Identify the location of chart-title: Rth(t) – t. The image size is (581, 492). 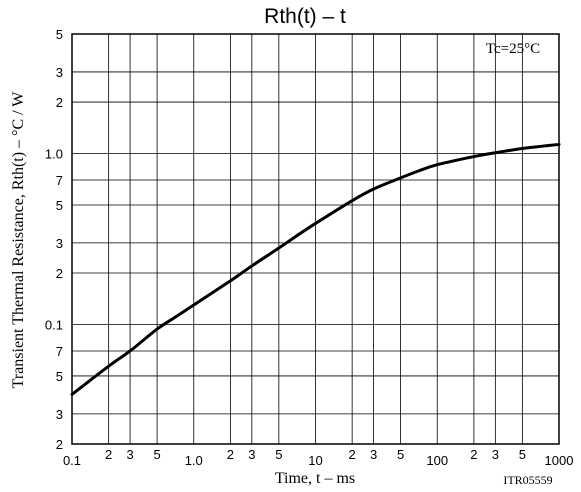
(305, 16).